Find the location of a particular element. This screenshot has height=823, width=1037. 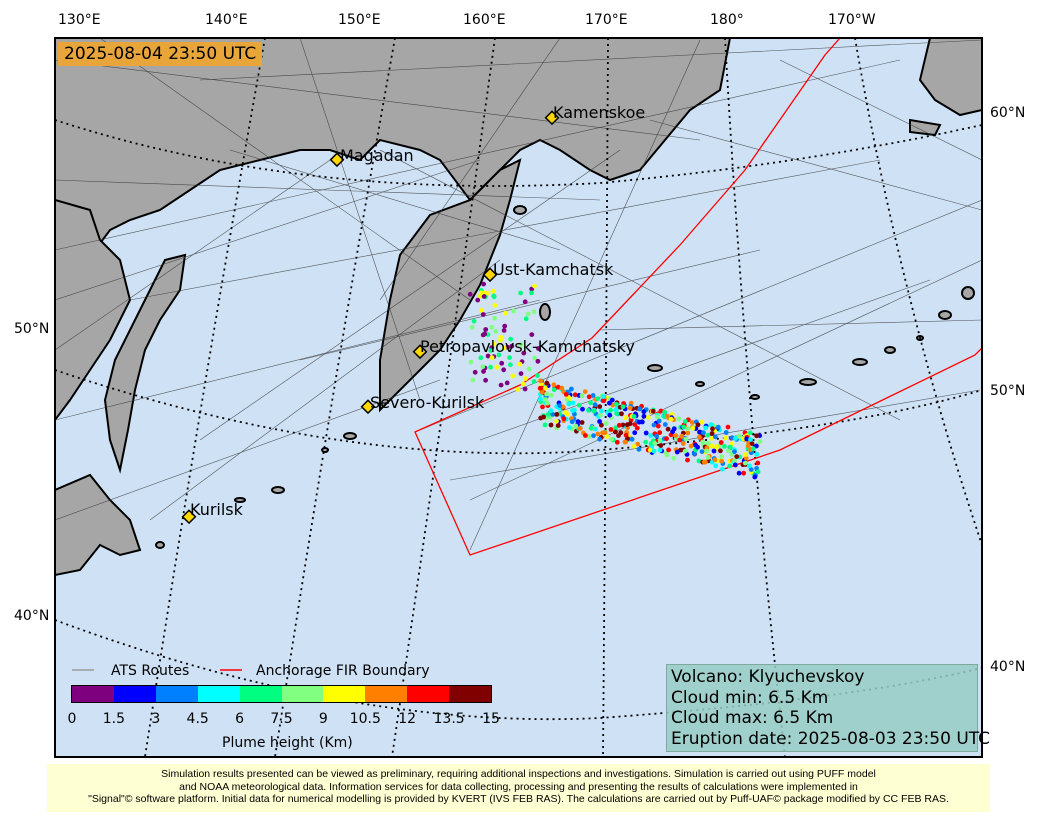

colorbar-tick-label: 6 is located at coordinates (240, 719).